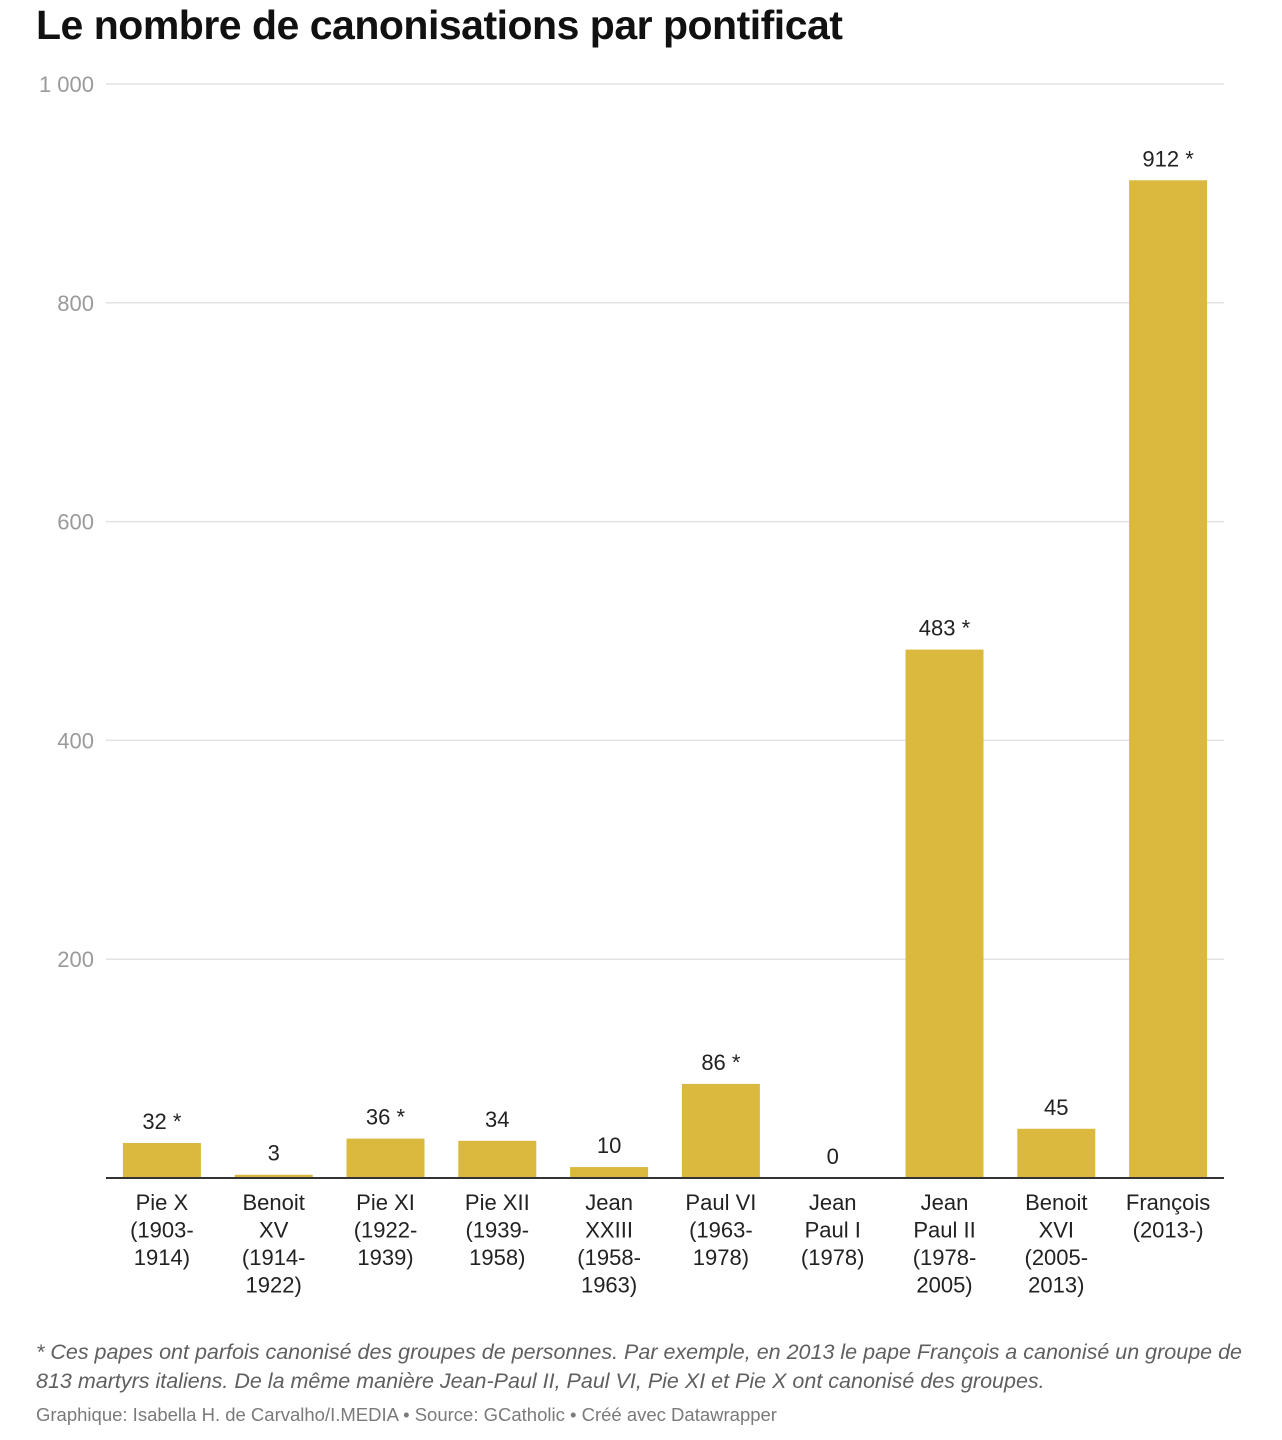 The image size is (1282, 1440). What do you see at coordinates (1168, 158) in the screenshot?
I see `bar-value-label: 912 *` at bounding box center [1168, 158].